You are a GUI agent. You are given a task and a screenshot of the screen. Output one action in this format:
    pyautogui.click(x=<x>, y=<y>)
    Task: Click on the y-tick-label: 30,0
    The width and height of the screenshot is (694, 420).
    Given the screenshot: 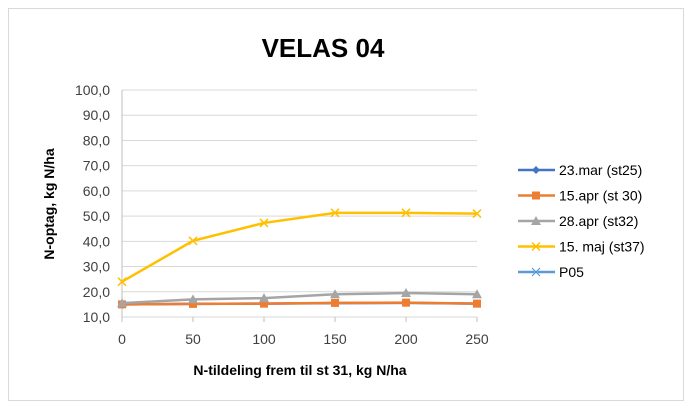 What is the action you would take?
    pyautogui.click(x=96, y=267)
    